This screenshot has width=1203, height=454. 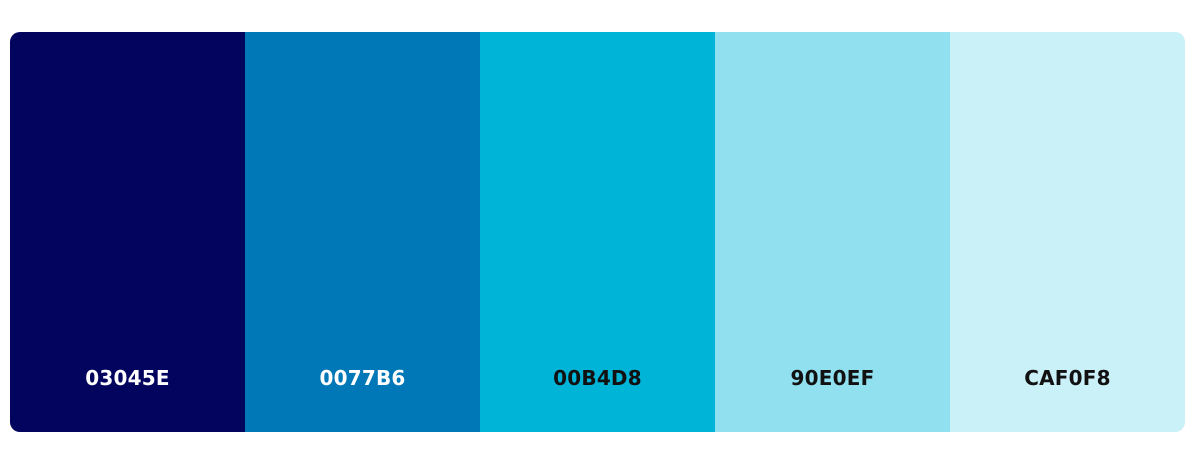 What do you see at coordinates (127, 378) in the screenshot?
I see `hex-code-label: 03045E` at bounding box center [127, 378].